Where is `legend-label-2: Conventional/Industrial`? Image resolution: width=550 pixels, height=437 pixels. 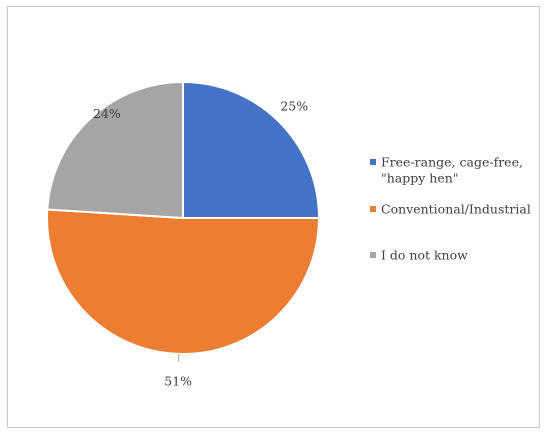 legend-label-2: Conventional/Industrial is located at coordinates (456, 209).